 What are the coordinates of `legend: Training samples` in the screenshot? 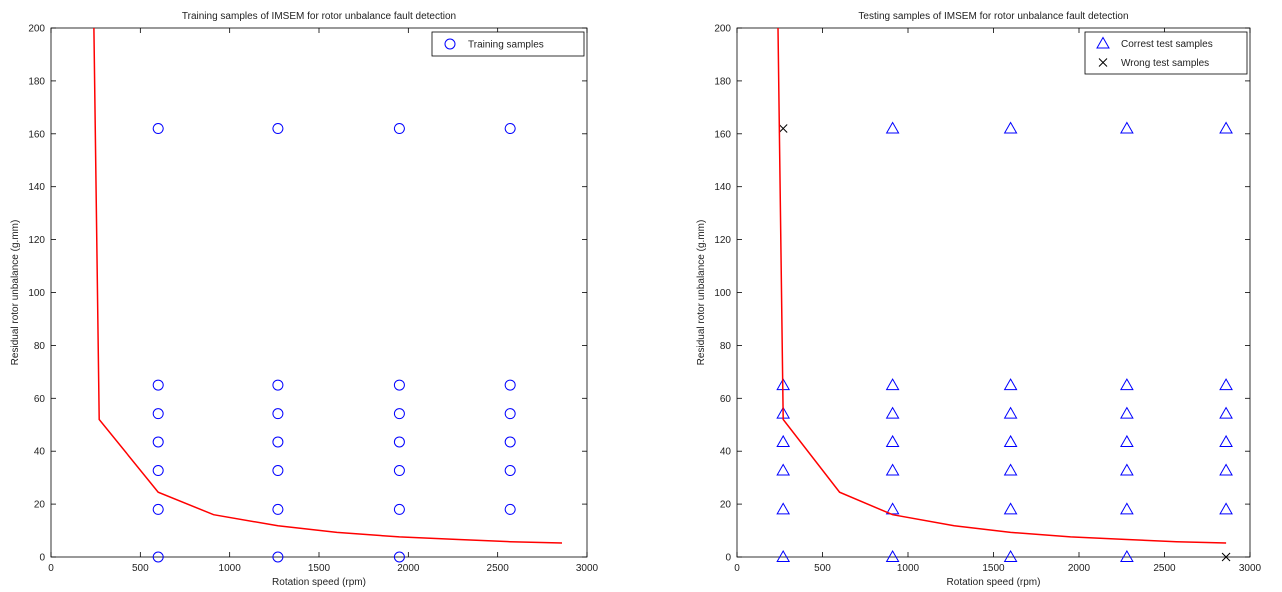 It's located at (508, 44).